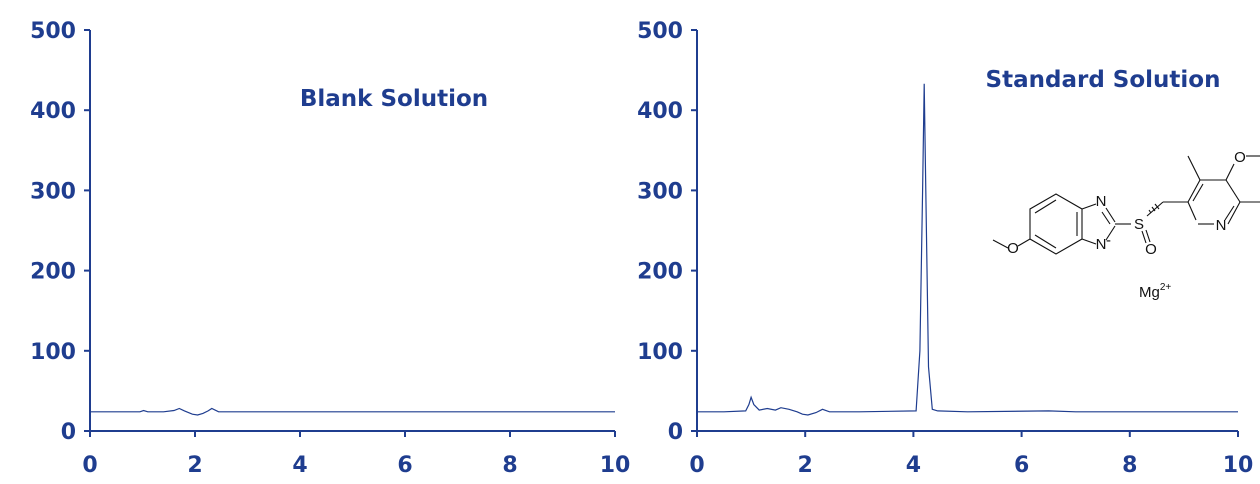 This screenshot has height=484, width=1260. I want to click on sulfur-label: S, so click(1139, 224).